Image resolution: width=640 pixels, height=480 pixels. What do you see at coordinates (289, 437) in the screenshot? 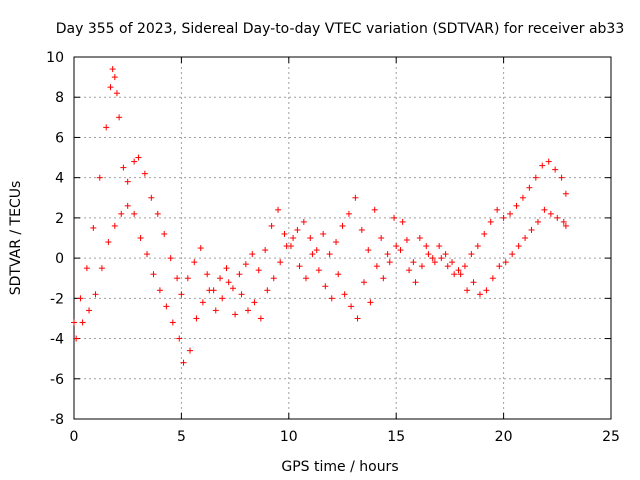
I see `x-tick-label: 10` at bounding box center [289, 437].